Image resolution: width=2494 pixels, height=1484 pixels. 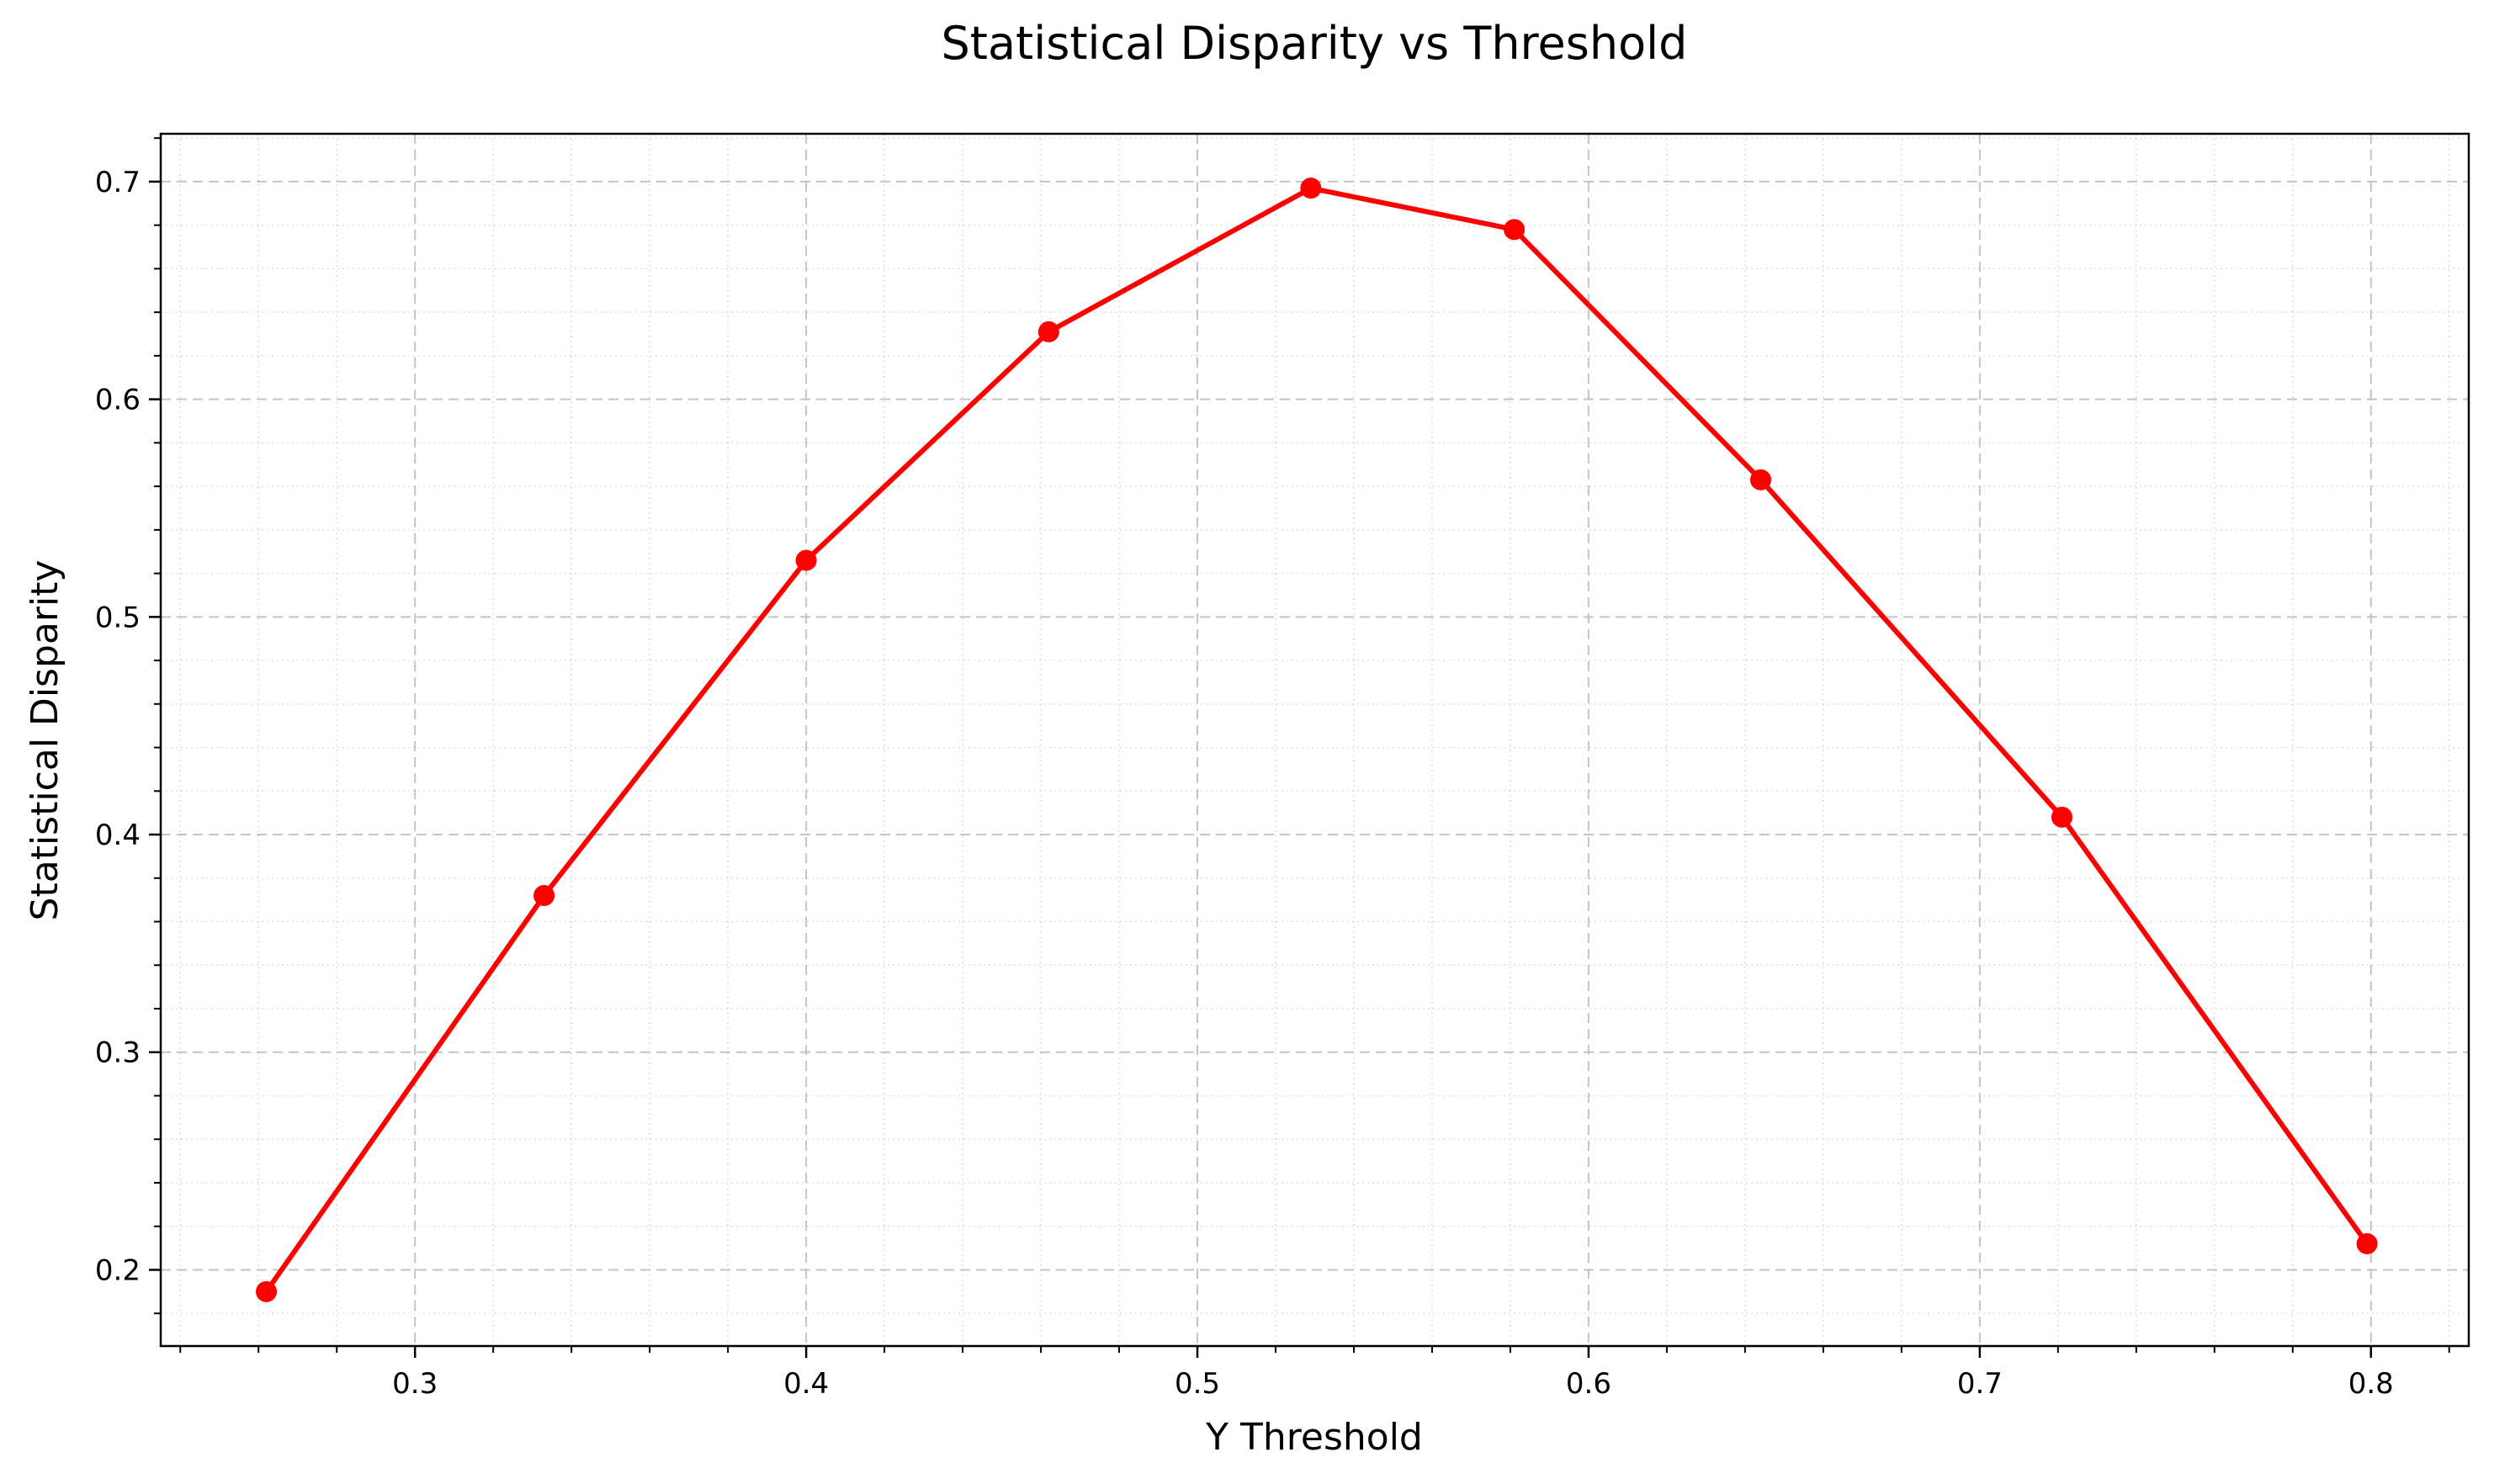 I want to click on y-tick-label: 0.4, so click(x=118, y=835).